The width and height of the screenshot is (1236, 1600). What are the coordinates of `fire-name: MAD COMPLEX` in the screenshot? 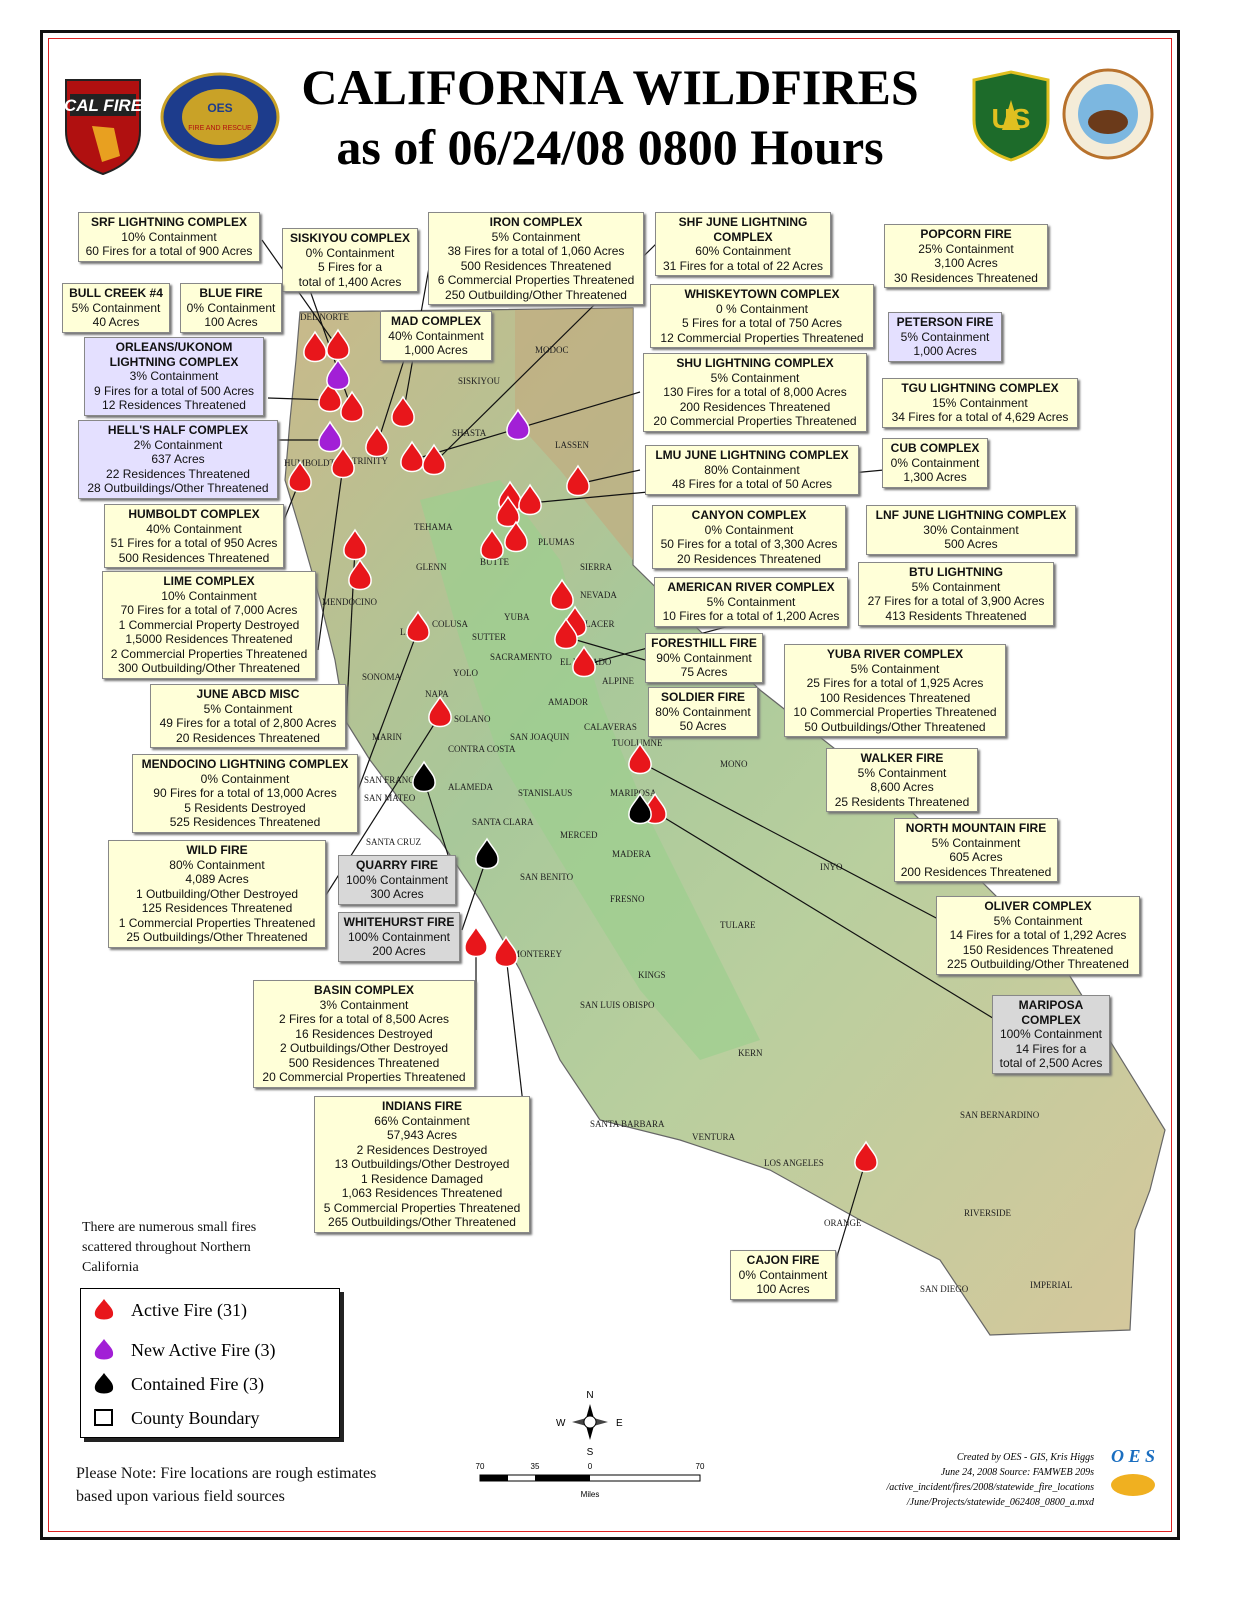 It's located at (436, 321).